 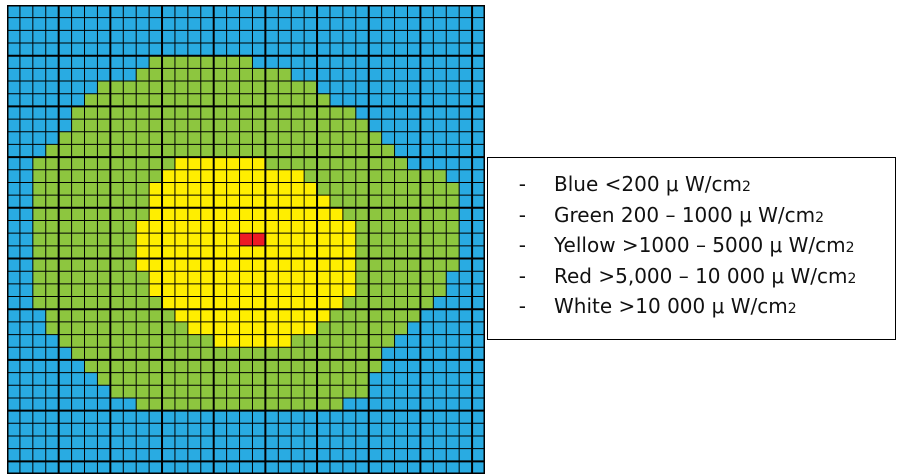 What do you see at coordinates (648, 184) in the screenshot?
I see `legend-label-blue: Blue <200 μ W/cm` at bounding box center [648, 184].